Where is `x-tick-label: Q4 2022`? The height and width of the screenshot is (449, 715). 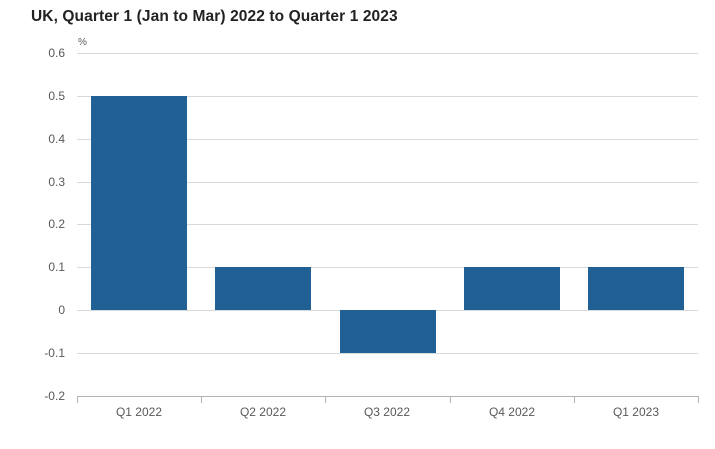 x-tick-label: Q4 2022 is located at coordinates (512, 412).